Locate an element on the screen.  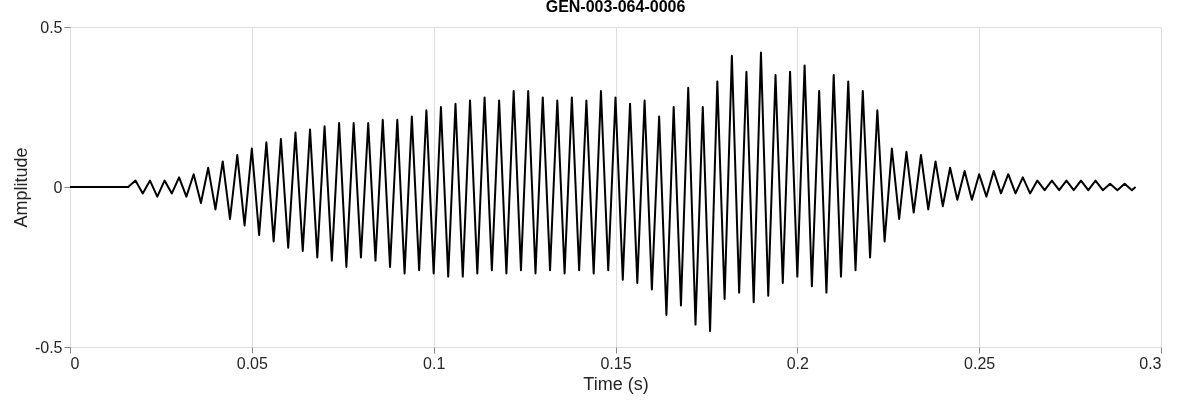
chart-title: GEN-003-064-0006 is located at coordinates (615, 7).